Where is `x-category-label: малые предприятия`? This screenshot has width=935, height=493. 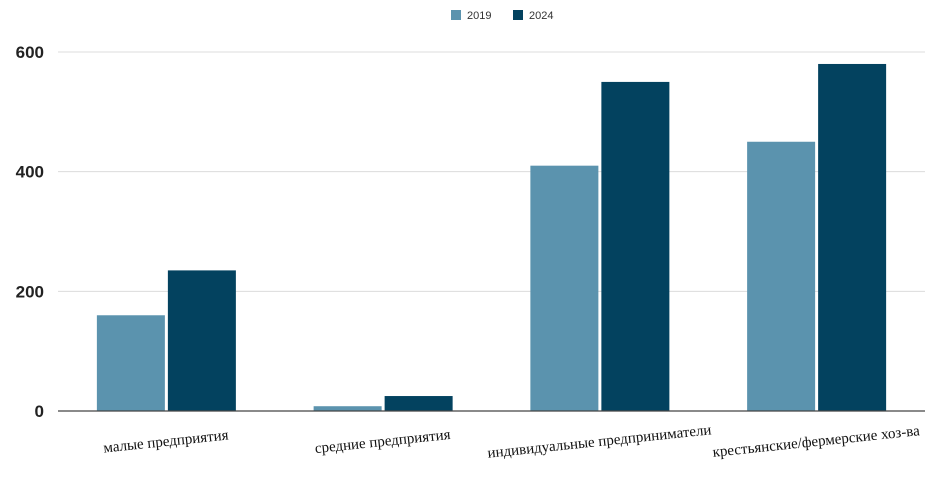 x-category-label: малые предприятия is located at coordinates (166, 441).